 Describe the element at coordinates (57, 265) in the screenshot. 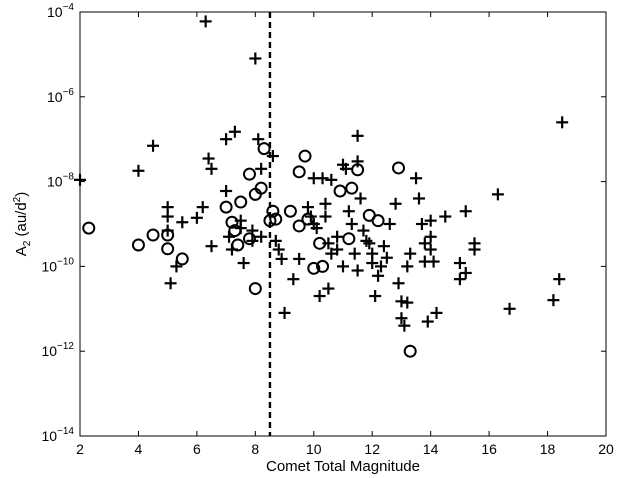

I see `y-tick-label: 10⁻¹⁰` at that location.